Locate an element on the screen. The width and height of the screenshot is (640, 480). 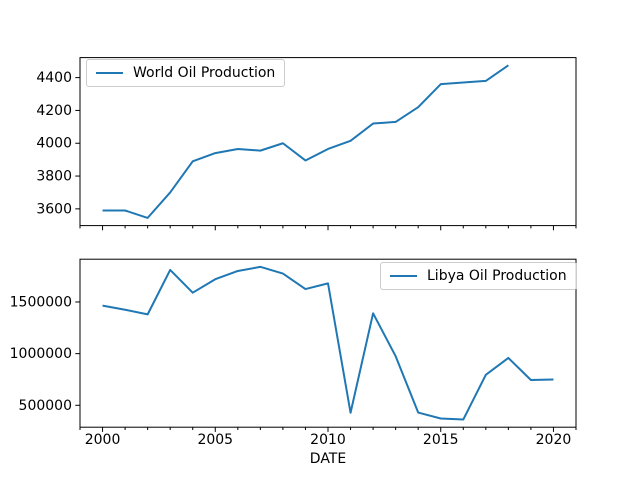
x-tick-label: 2020 is located at coordinates (554, 440).